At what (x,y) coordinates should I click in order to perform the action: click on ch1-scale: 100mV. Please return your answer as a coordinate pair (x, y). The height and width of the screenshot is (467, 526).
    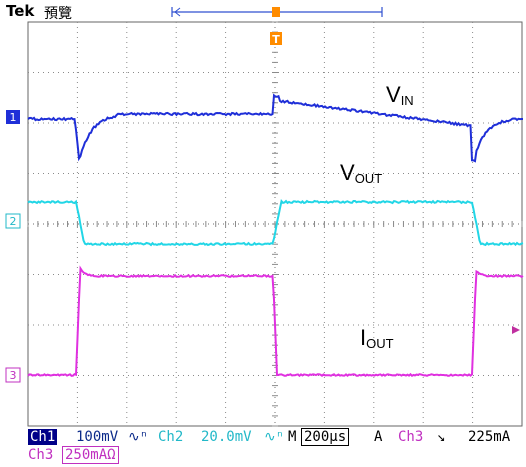
    Looking at the image, I should click on (97, 437).